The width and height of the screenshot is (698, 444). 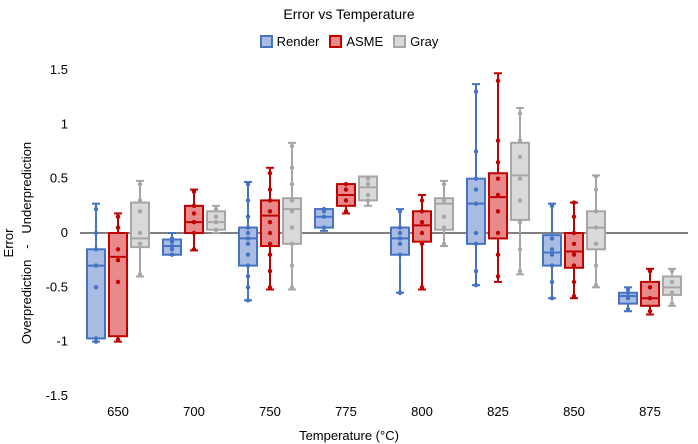 I want to click on x-tick-label: 875, so click(x=650, y=411).